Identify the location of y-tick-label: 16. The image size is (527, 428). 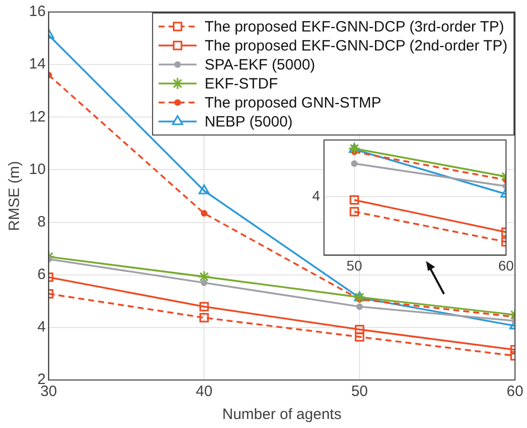
(37, 11).